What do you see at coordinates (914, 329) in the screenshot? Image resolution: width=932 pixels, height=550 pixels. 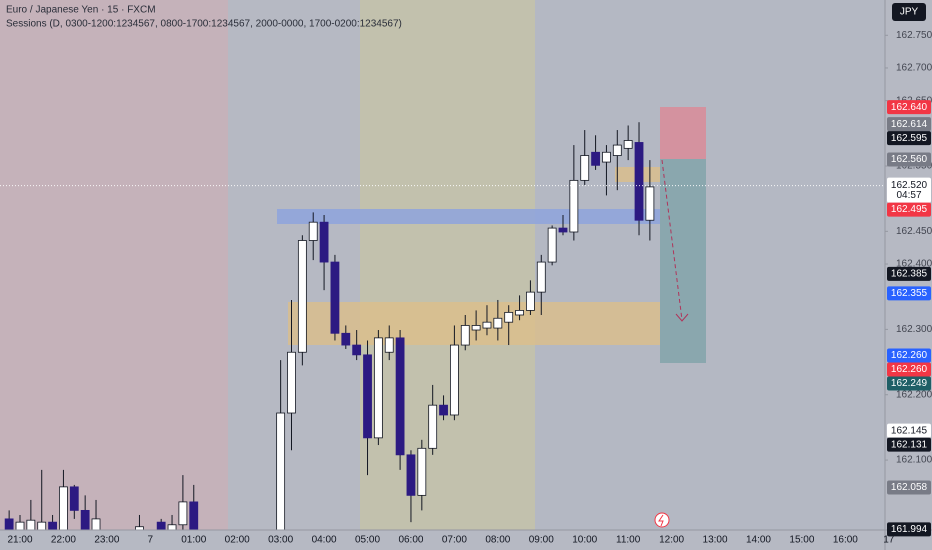 I see `y-tick-label: 162.300` at bounding box center [914, 329].